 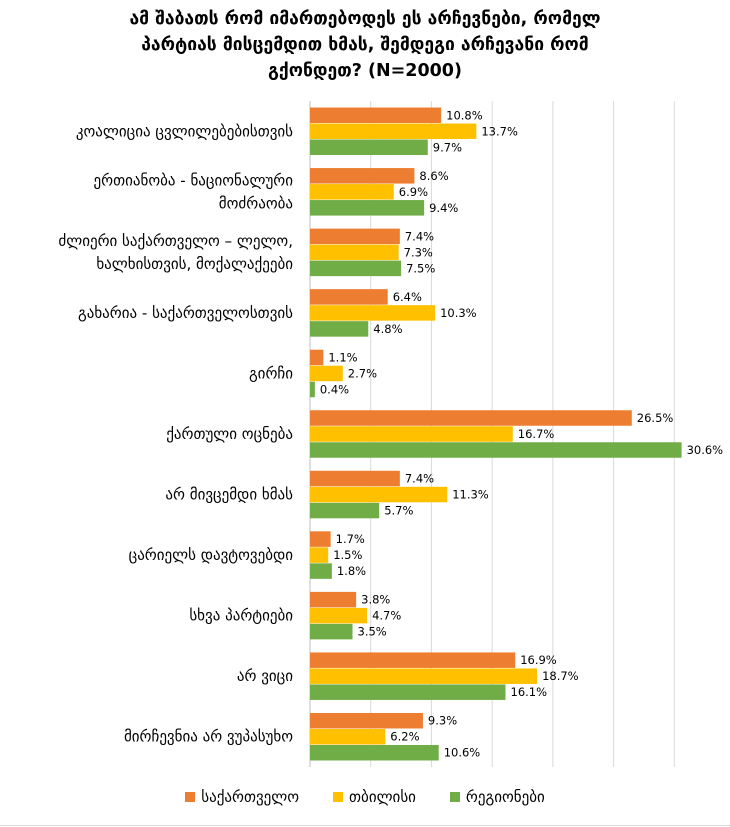 I want to click on category-label: არ მივცემდი ხმას, so click(x=229, y=495).